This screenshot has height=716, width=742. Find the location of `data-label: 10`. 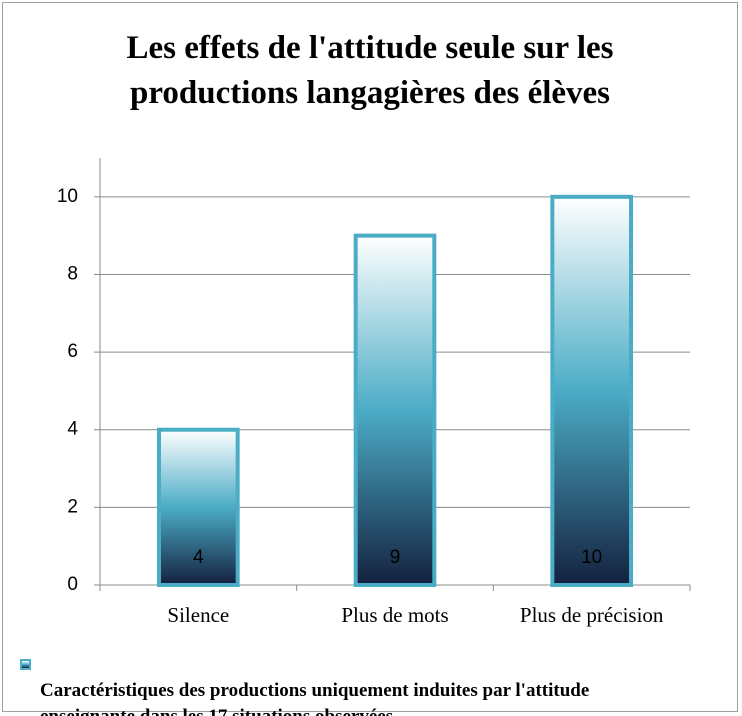

data-label: 10 is located at coordinates (591, 557).